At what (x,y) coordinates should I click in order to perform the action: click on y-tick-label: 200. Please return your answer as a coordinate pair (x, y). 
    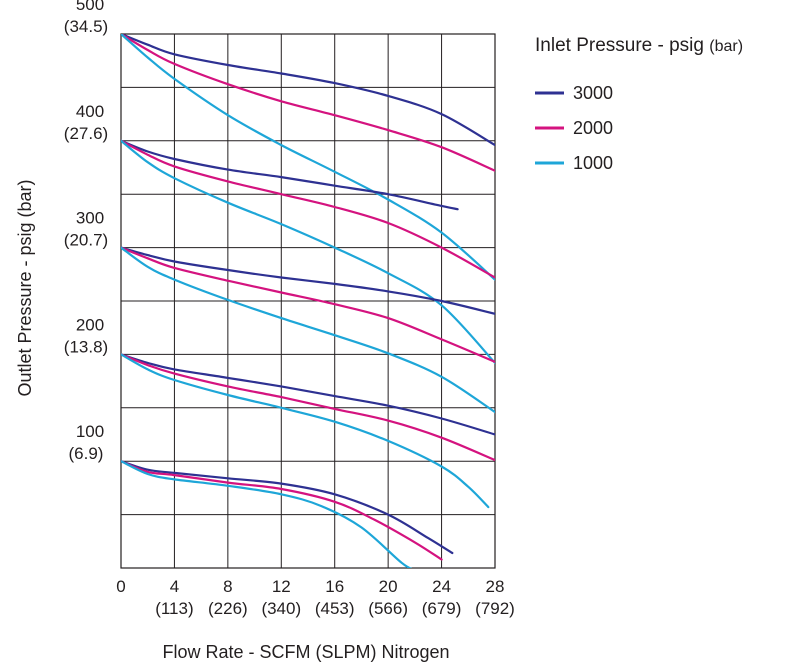
    Looking at the image, I should click on (90, 324).